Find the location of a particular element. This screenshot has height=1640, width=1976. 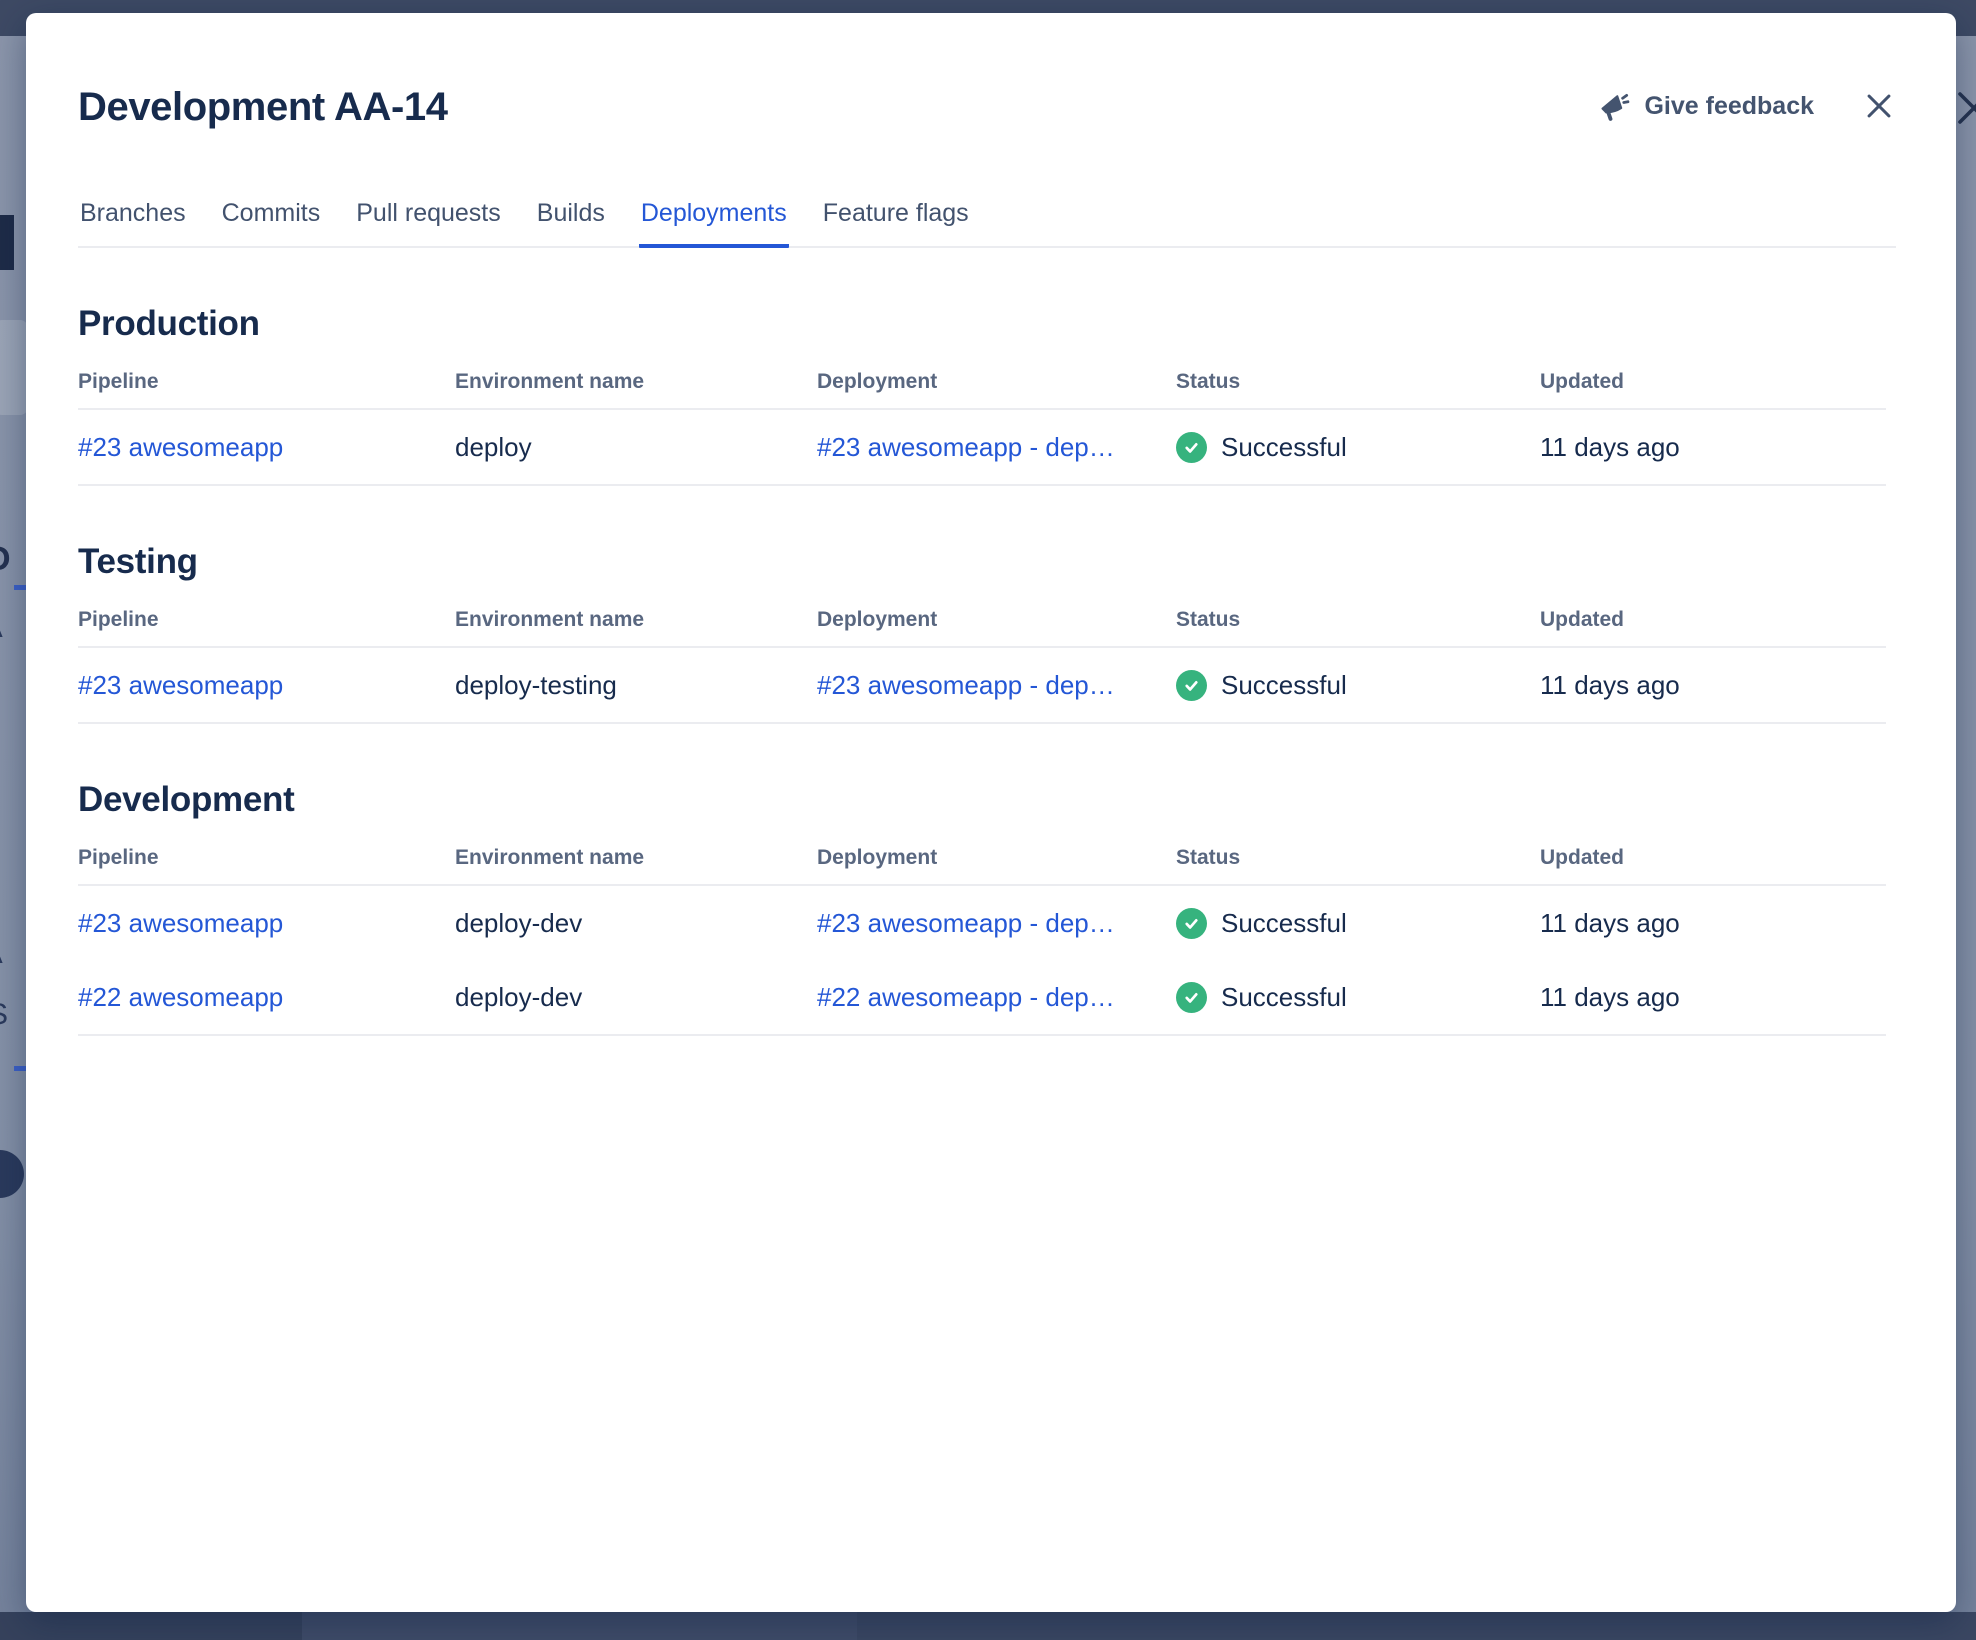

tab-pull-requests: Pull requests is located at coordinates (428, 223).